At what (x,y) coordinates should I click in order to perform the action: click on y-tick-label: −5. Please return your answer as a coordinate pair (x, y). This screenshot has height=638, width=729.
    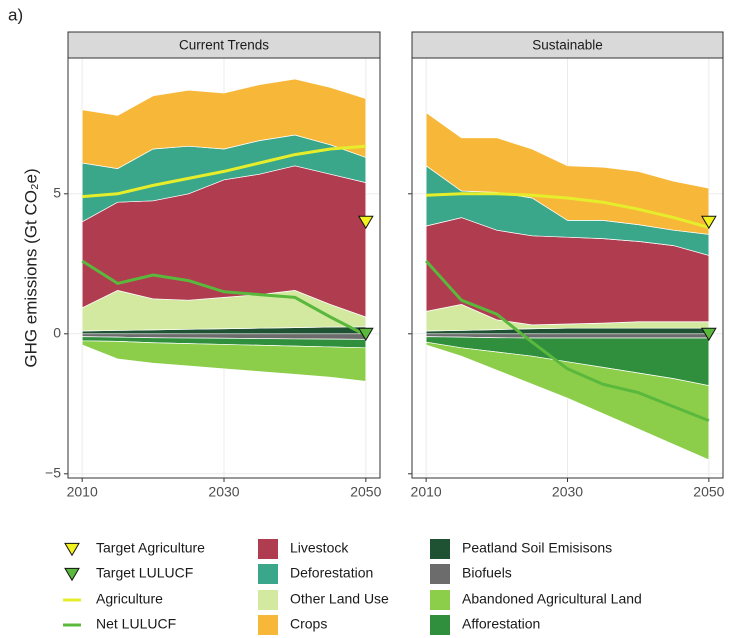
    Looking at the image, I should click on (53, 473).